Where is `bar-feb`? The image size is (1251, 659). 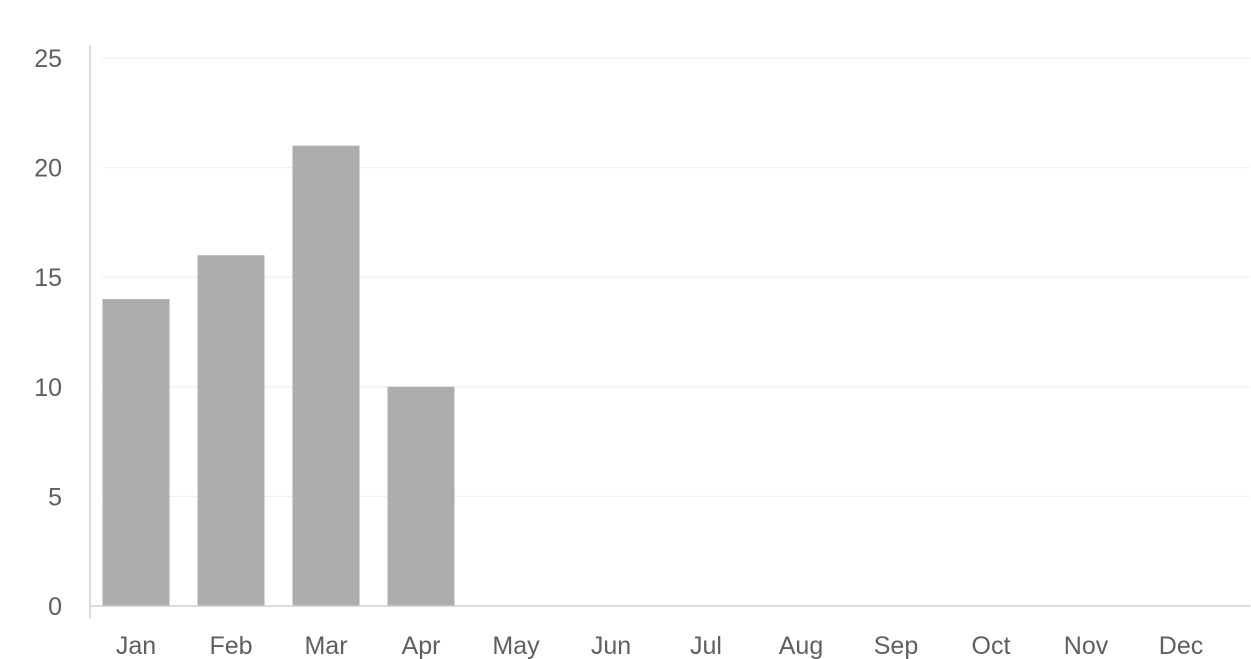 bar-feb is located at coordinates (231, 430).